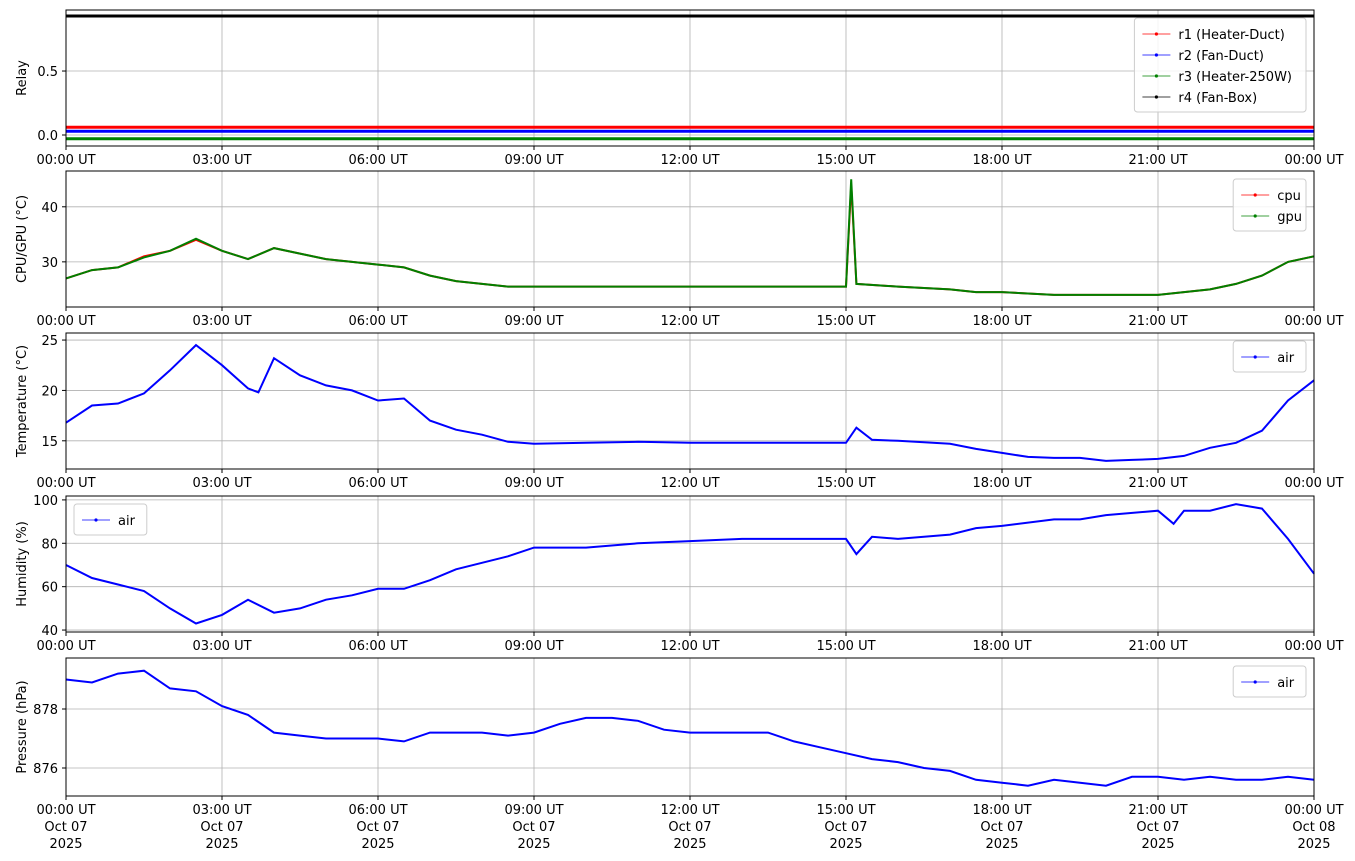 The image size is (1355, 861). I want to click on y-tick-label: 30, so click(49, 263).